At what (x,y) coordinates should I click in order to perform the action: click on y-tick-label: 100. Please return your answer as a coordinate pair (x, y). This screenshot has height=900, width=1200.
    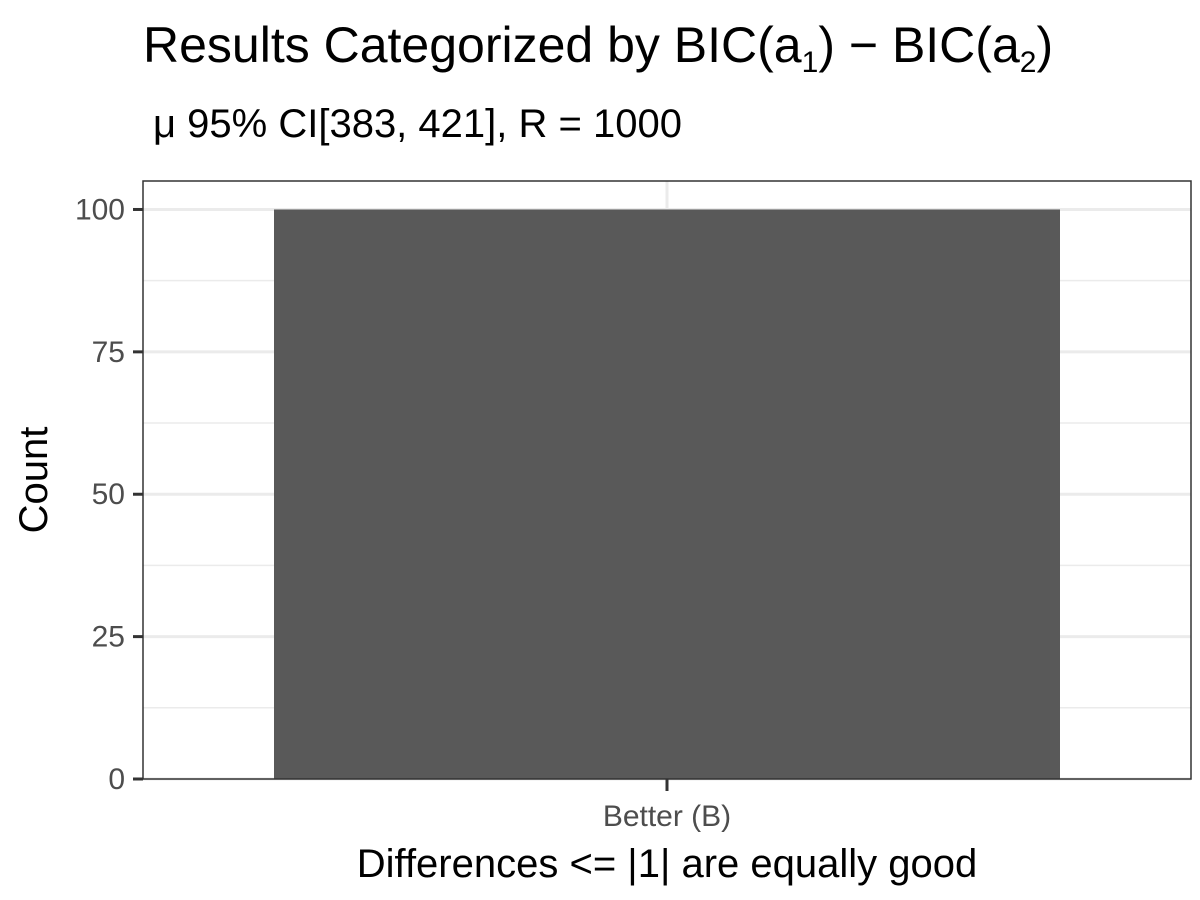
    Looking at the image, I should click on (100, 209).